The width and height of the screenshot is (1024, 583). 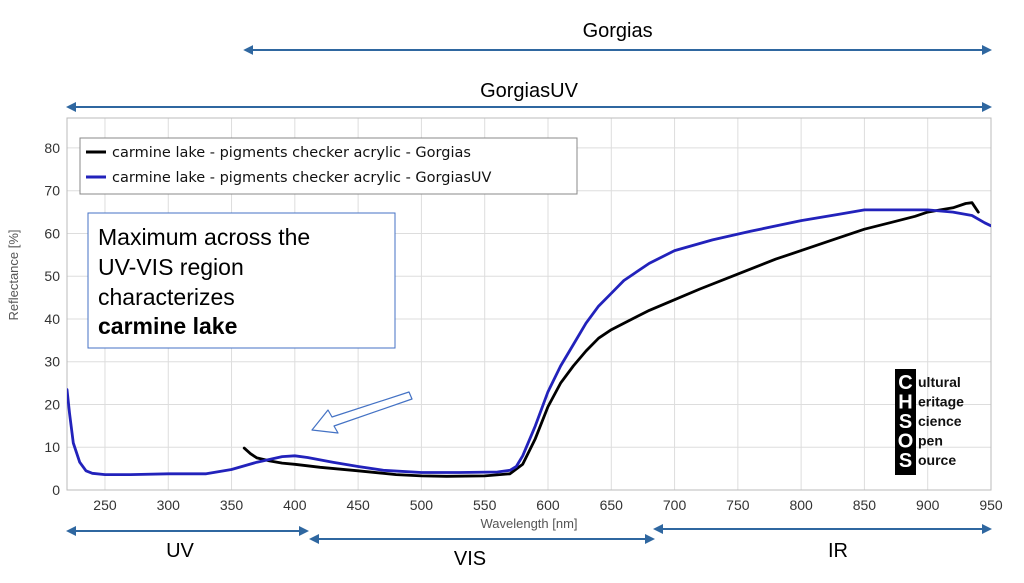 What do you see at coordinates (612, 505) in the screenshot?
I see `x-tick-label: 650` at bounding box center [612, 505].